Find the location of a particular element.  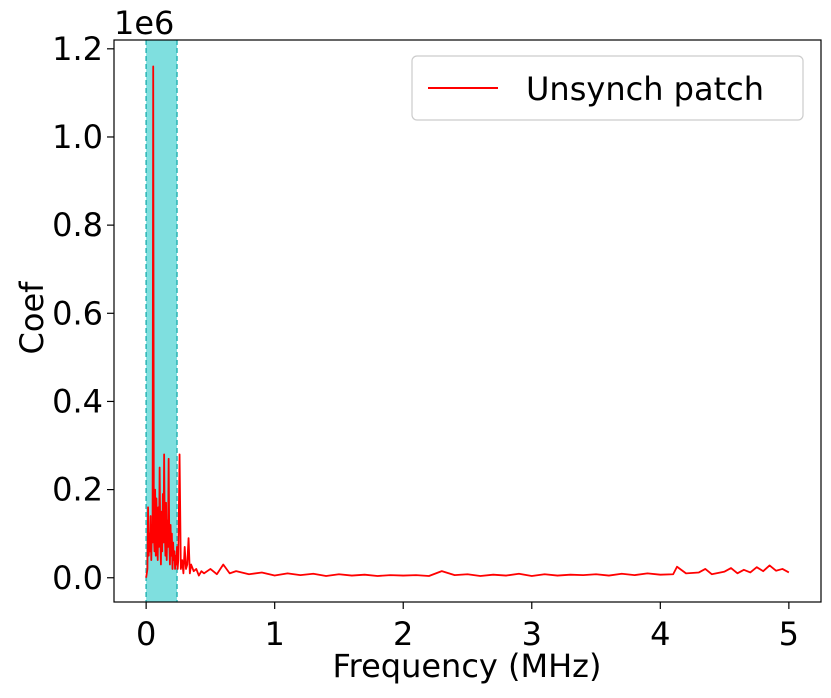

x-tick-label: 5 is located at coordinates (789, 634).